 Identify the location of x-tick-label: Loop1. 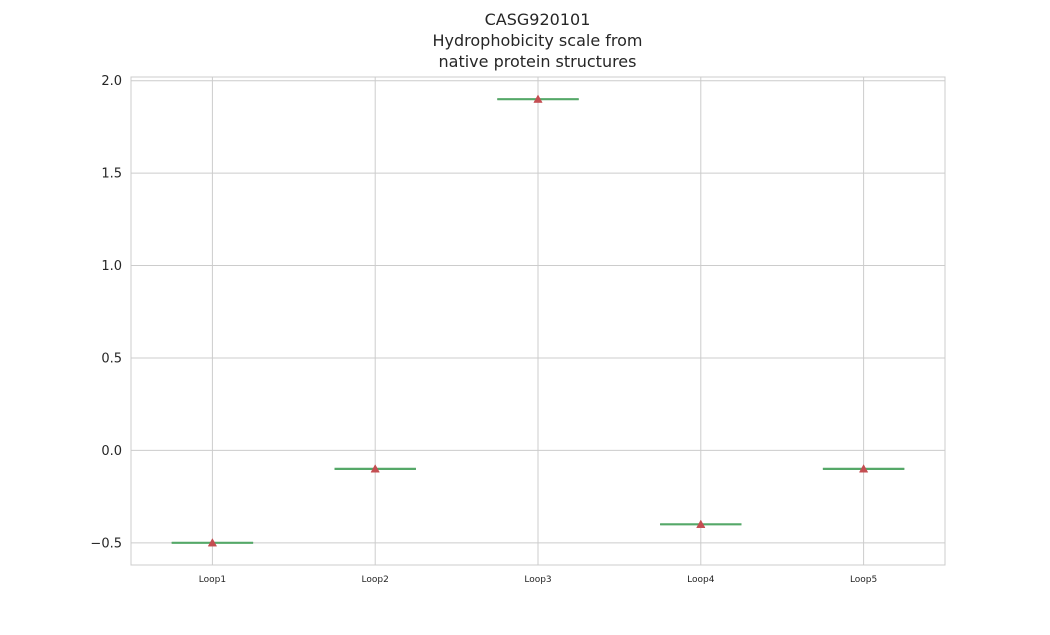
(212, 580).